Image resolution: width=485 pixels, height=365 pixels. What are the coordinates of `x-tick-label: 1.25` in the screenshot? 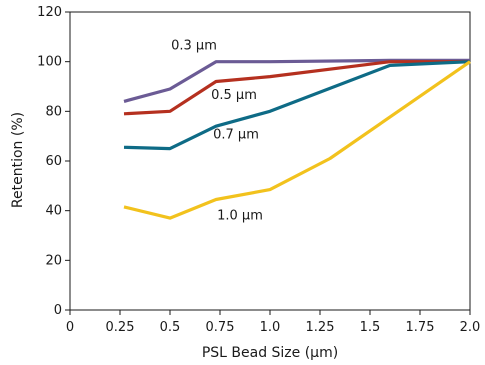 It's located at (320, 327).